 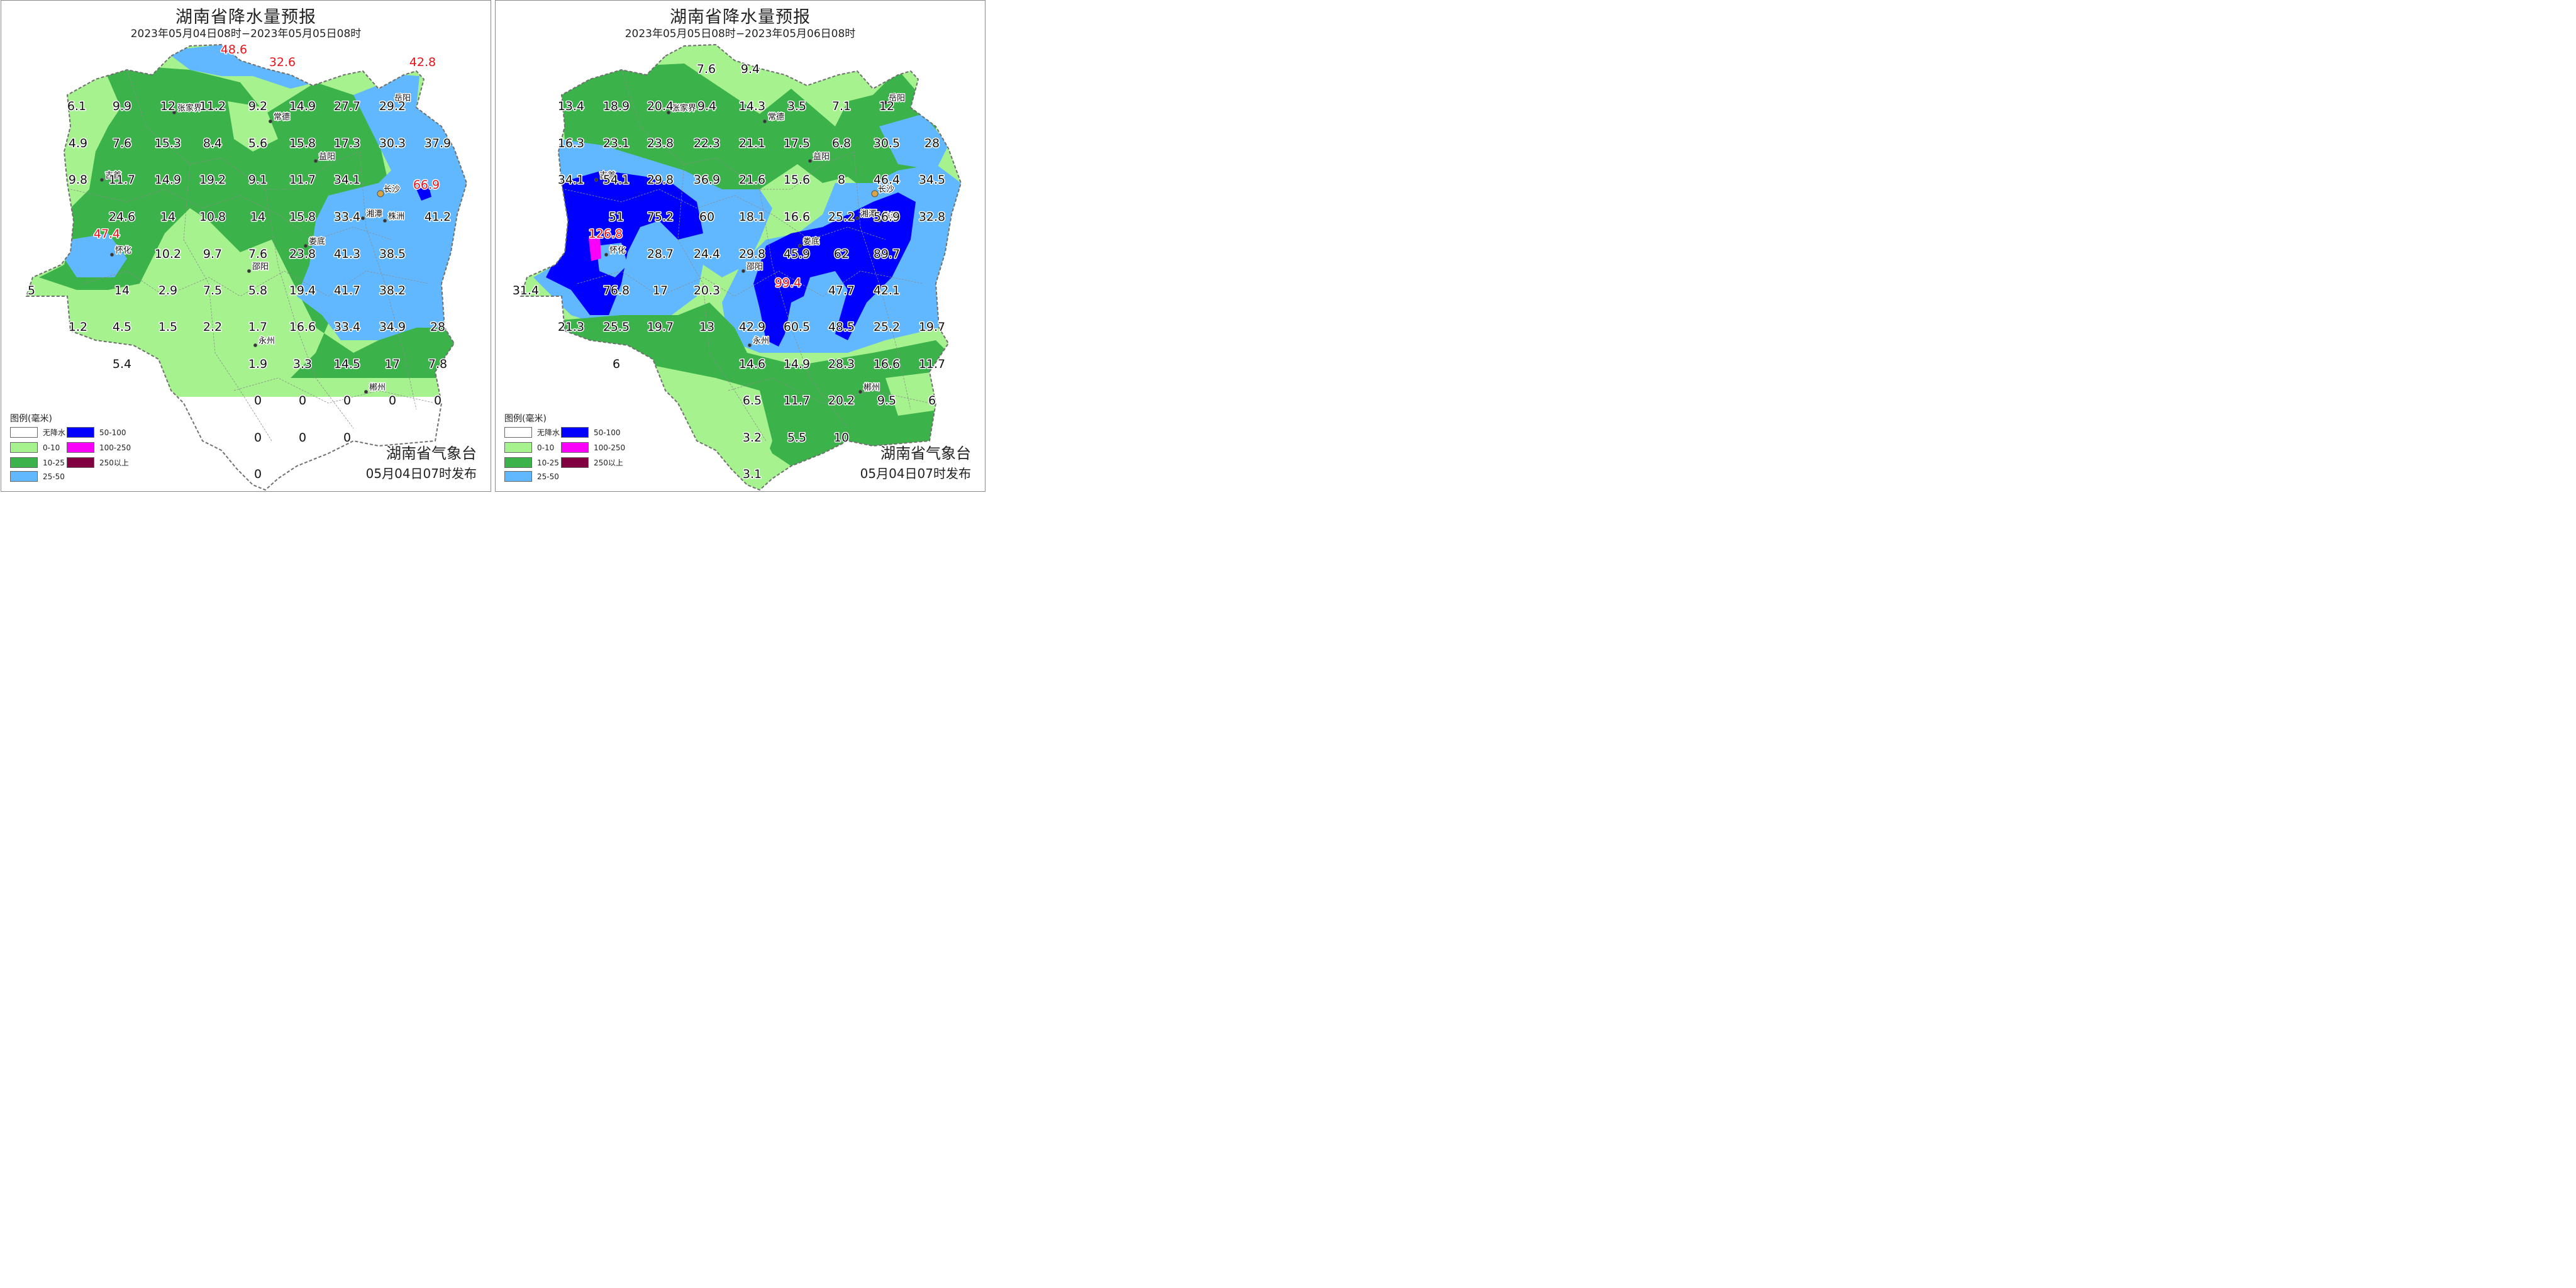 What do you see at coordinates (571, 106) in the screenshot?
I see `rainfall-value: 13.4` at bounding box center [571, 106].